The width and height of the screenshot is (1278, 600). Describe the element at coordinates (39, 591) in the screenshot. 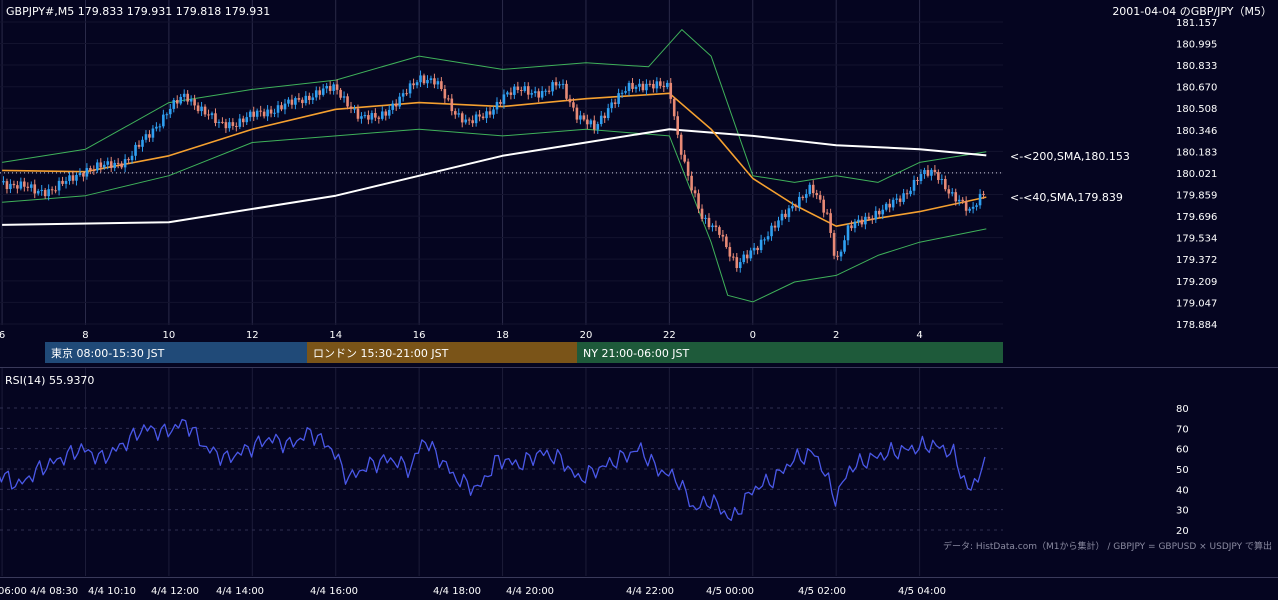

I see `bottom-time-label: 06:00 4/4 08:30` at that location.